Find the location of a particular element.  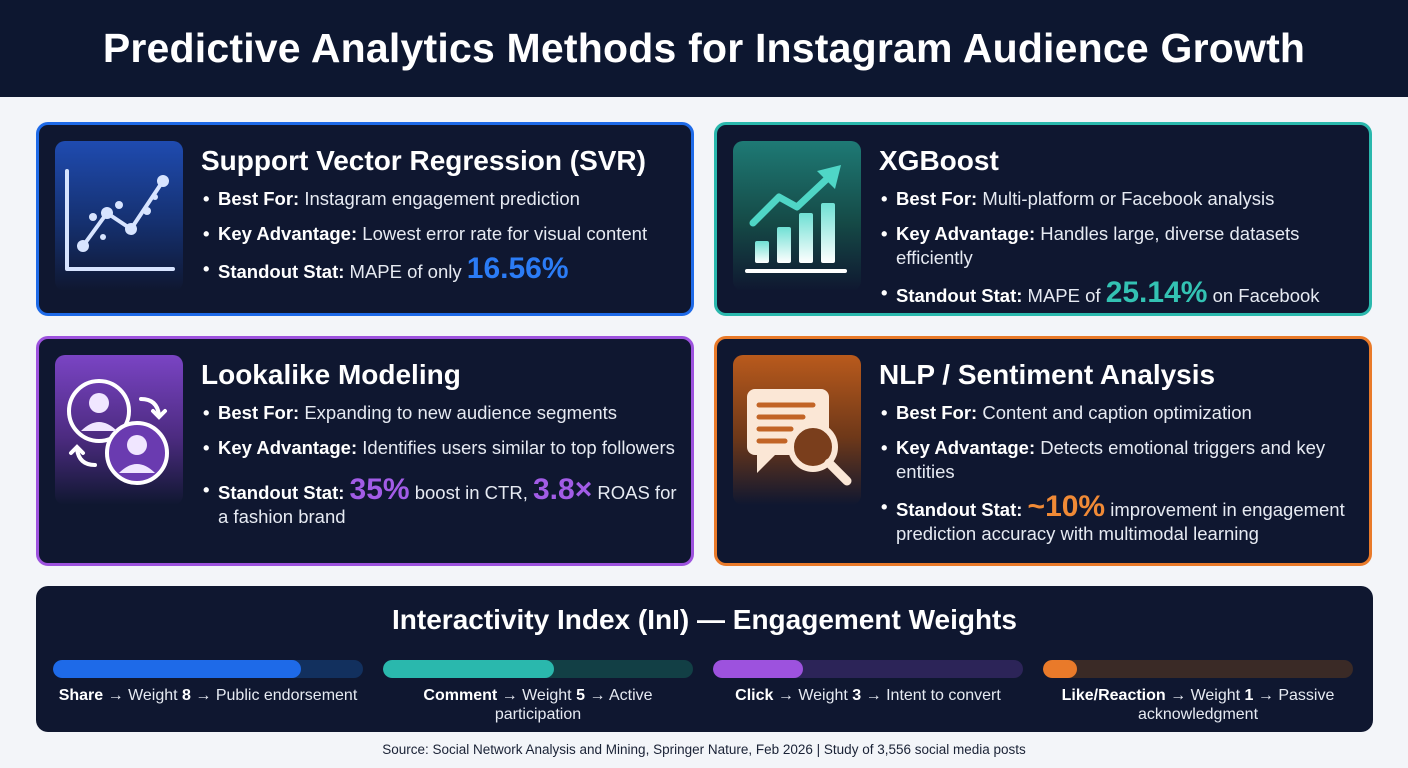

stat-value: 25.14% is located at coordinates (1156, 292).